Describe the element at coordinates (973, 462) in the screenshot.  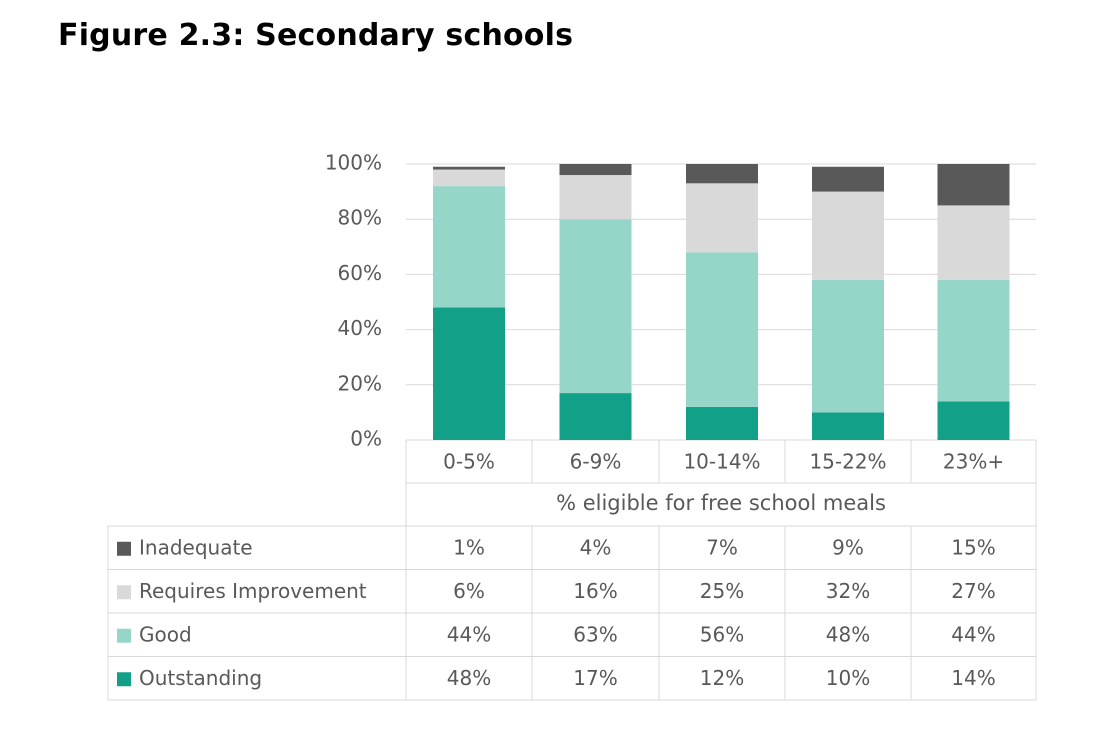
I see `x-tick-label: 23%+` at that location.